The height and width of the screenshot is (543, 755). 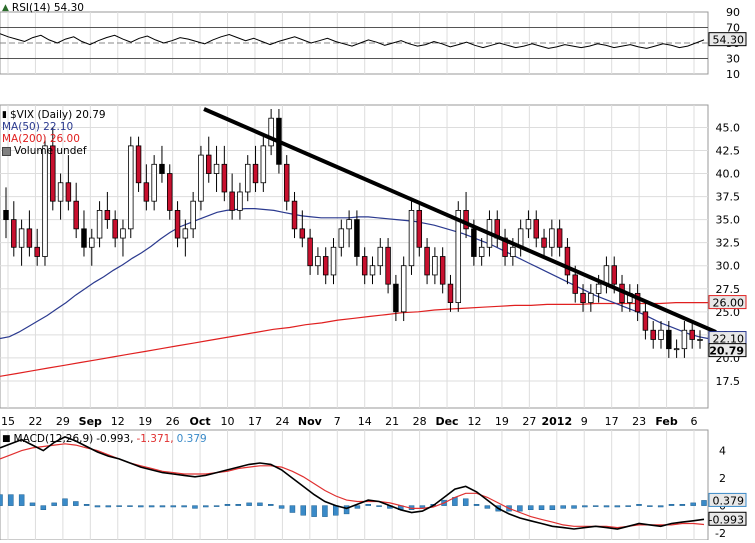 I want to click on ma200-line, so click(x=354, y=339).